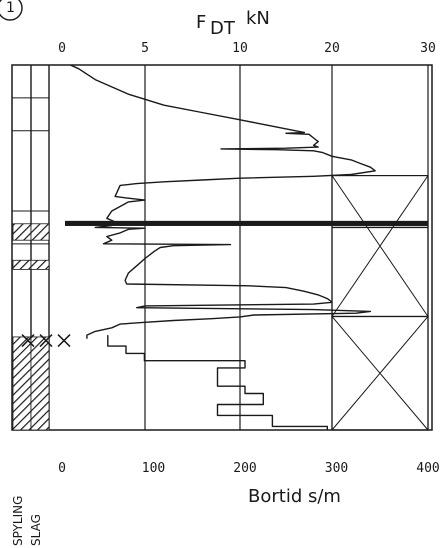 Image resolution: width=445 pixels, height=548 pixels. What do you see at coordinates (18, 521) in the screenshot?
I see `side-label-spyling: SPYLING` at bounding box center [18, 521].